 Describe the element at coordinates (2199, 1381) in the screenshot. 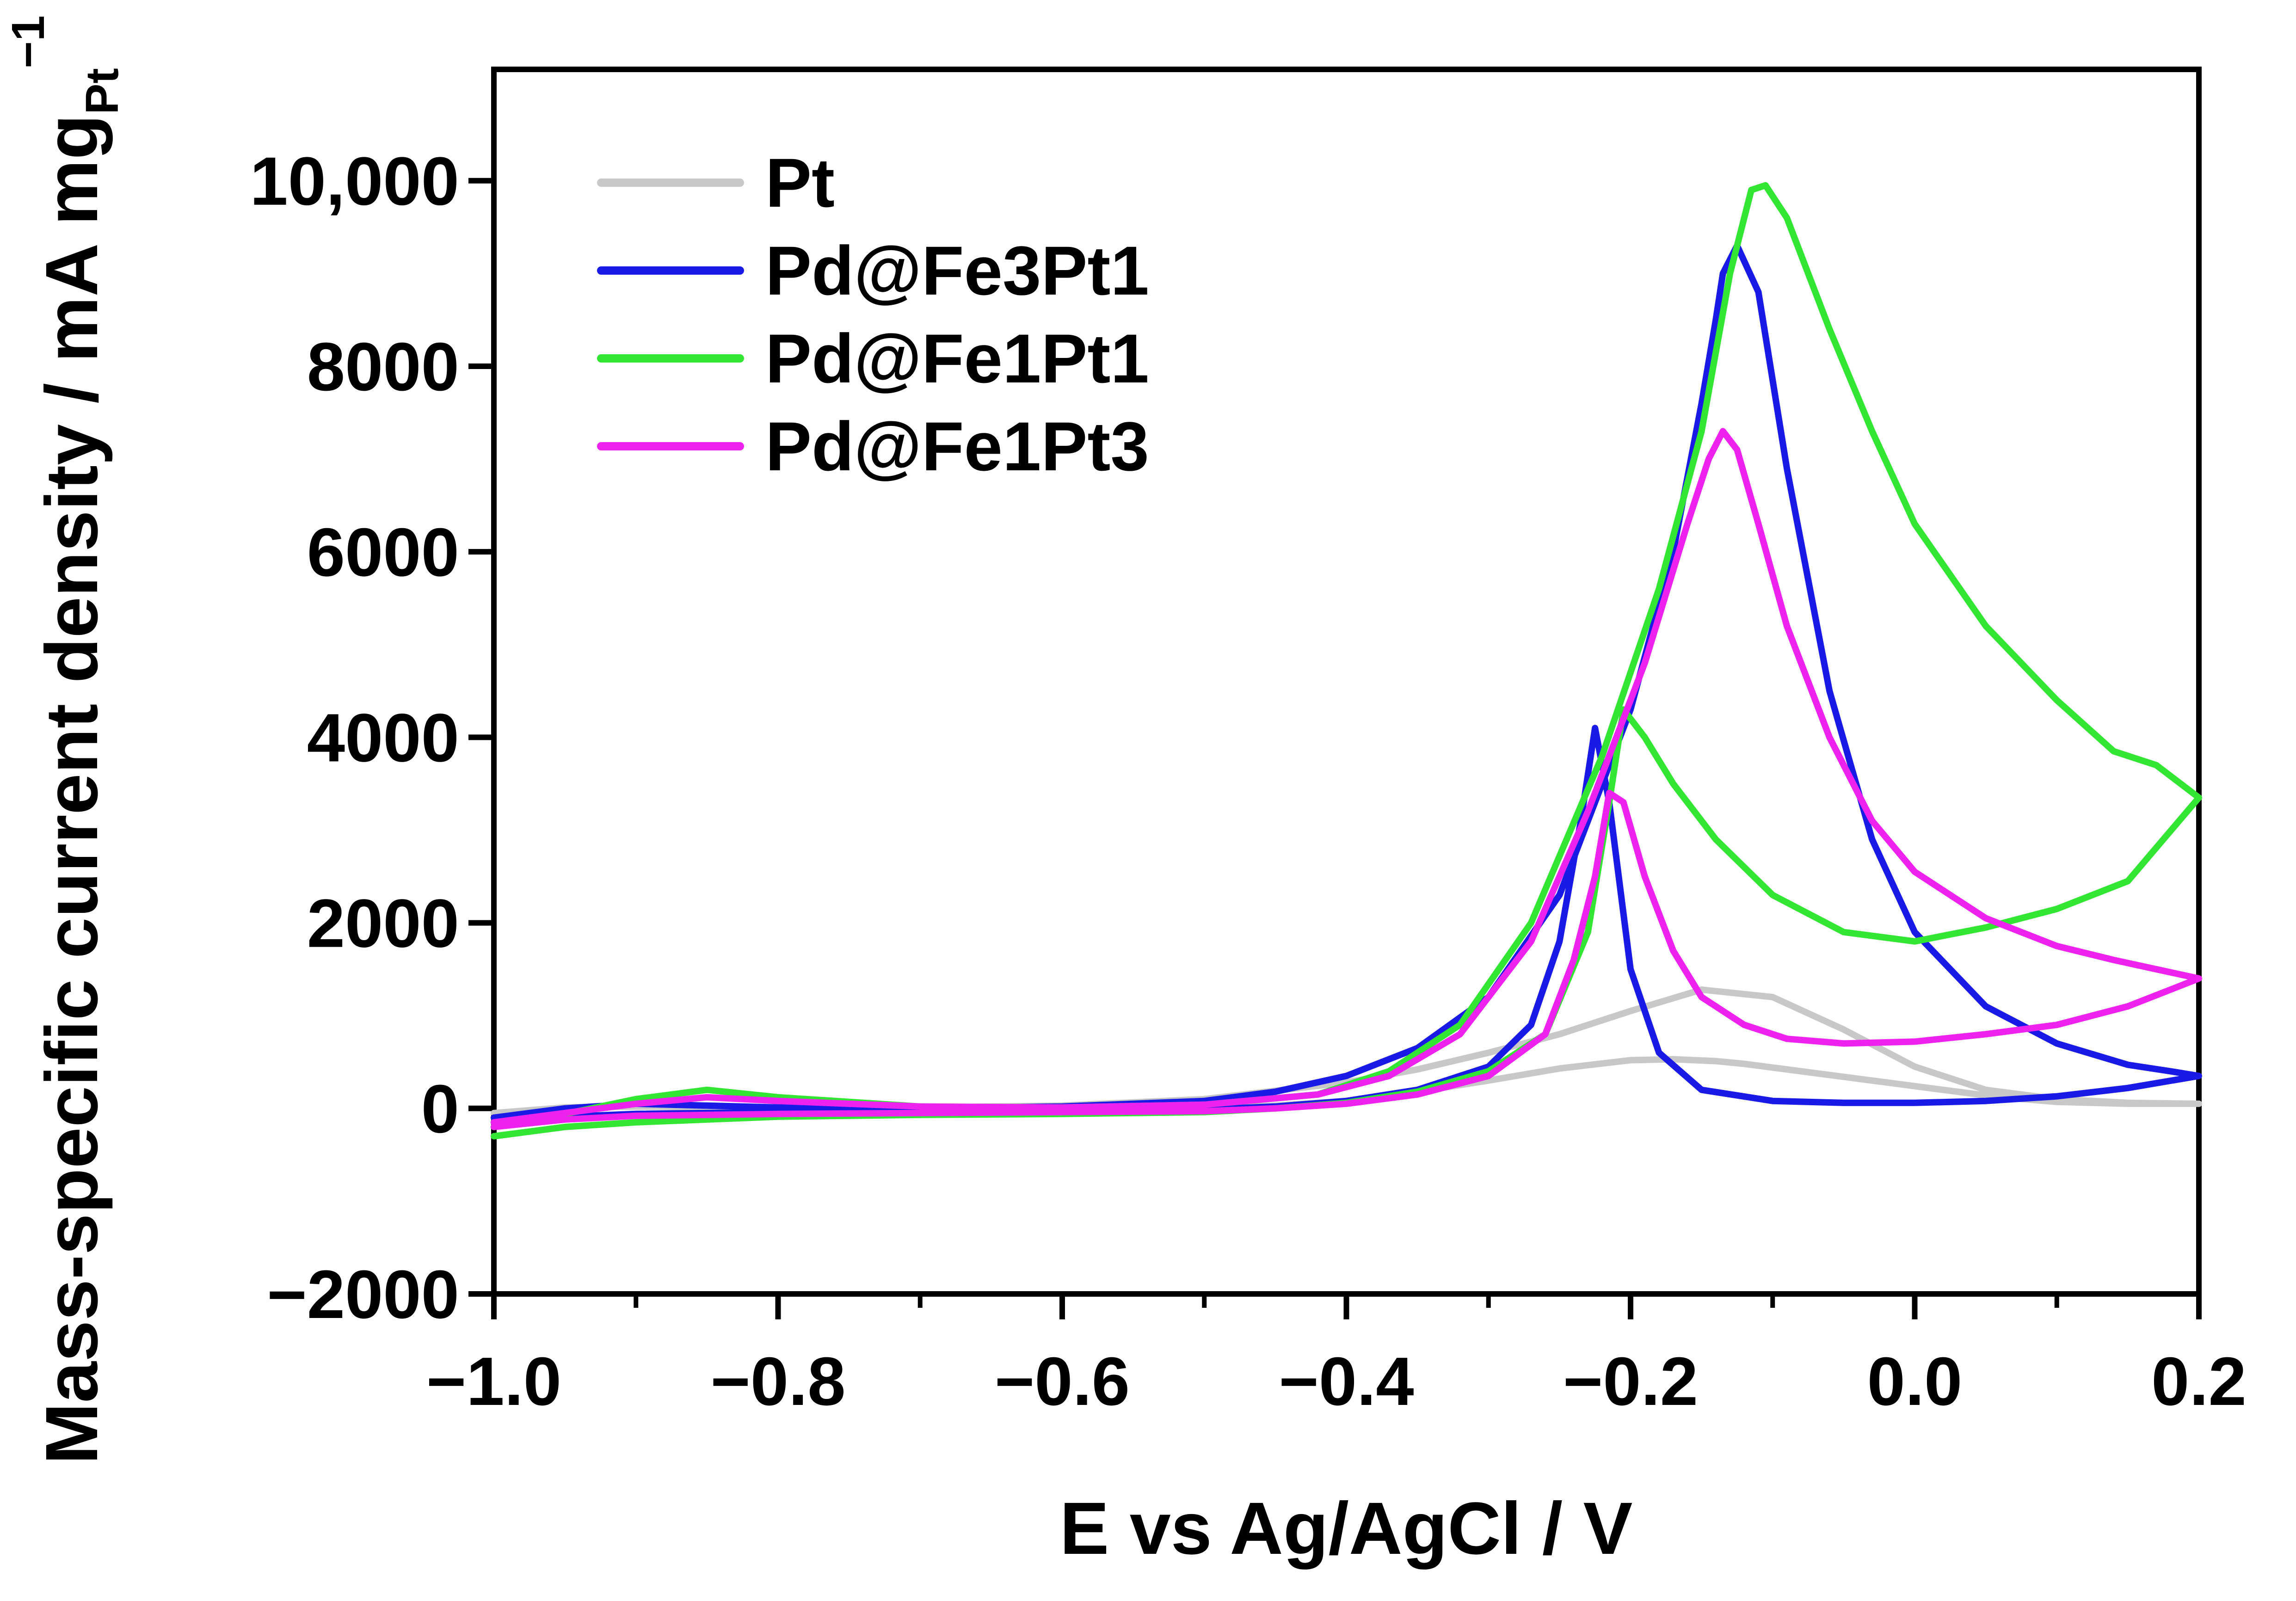

I see `x-tick-label: 0.2` at that location.